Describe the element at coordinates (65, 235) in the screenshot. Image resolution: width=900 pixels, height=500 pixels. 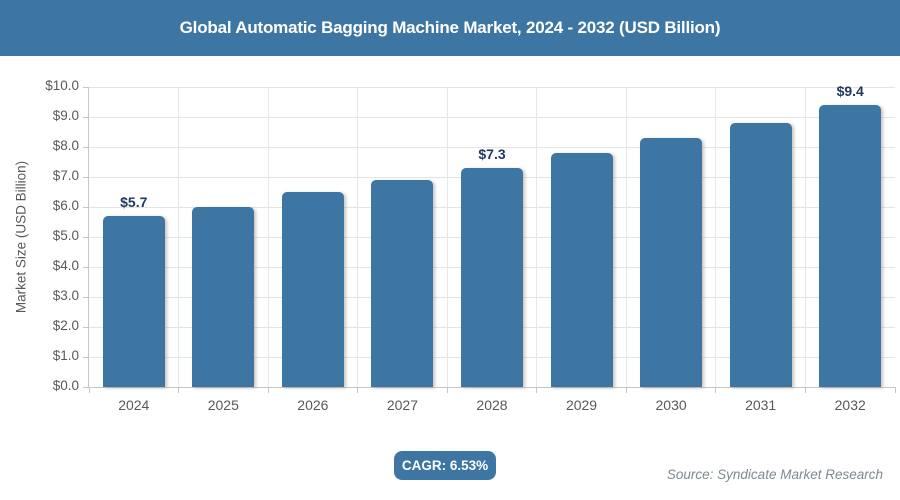
I see `y-tick-label: $5.0` at that location.